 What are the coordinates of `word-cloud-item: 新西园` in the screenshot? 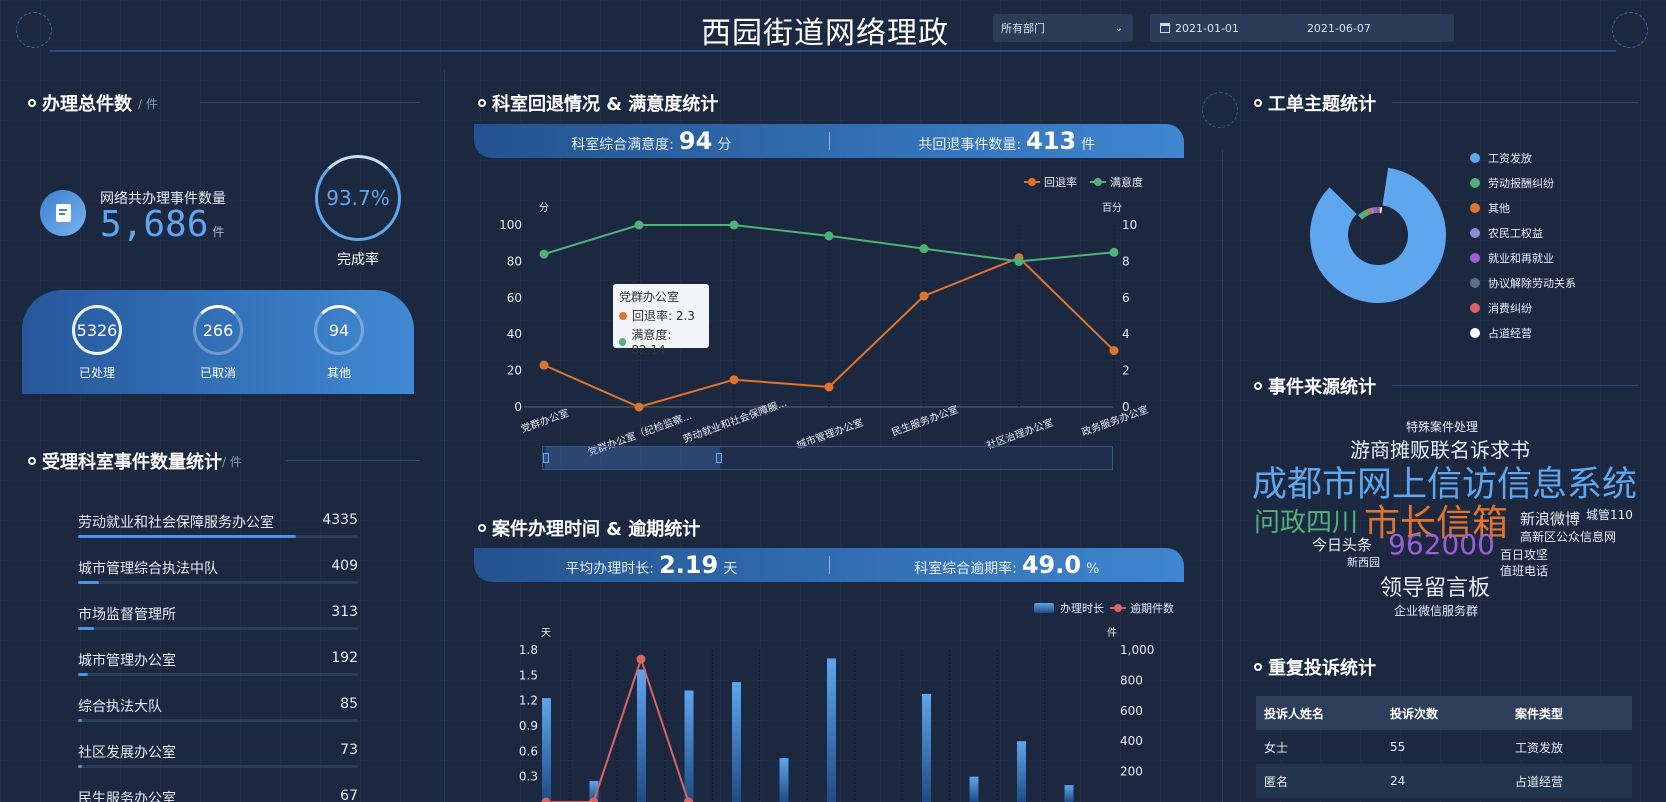 It's located at (1363, 562).